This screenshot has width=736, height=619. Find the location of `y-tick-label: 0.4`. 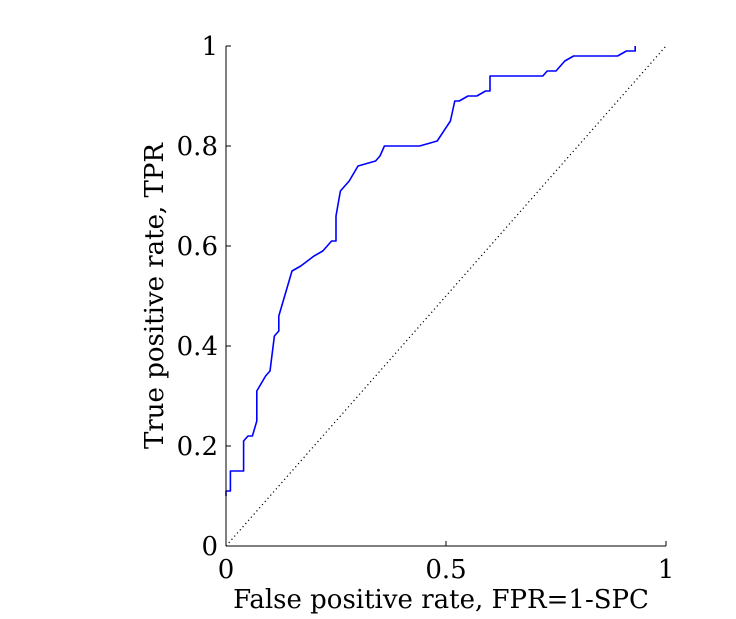

y-tick-label: 0.4 is located at coordinates (197, 347).